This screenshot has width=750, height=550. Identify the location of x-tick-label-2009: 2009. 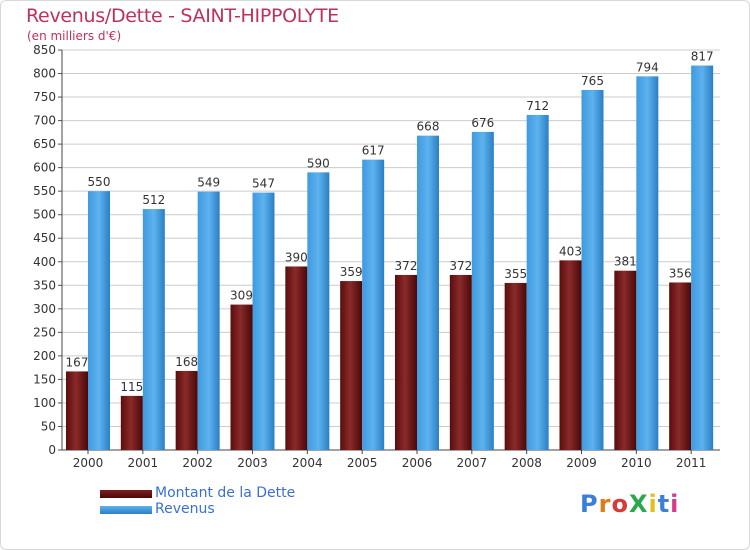
(581, 463).